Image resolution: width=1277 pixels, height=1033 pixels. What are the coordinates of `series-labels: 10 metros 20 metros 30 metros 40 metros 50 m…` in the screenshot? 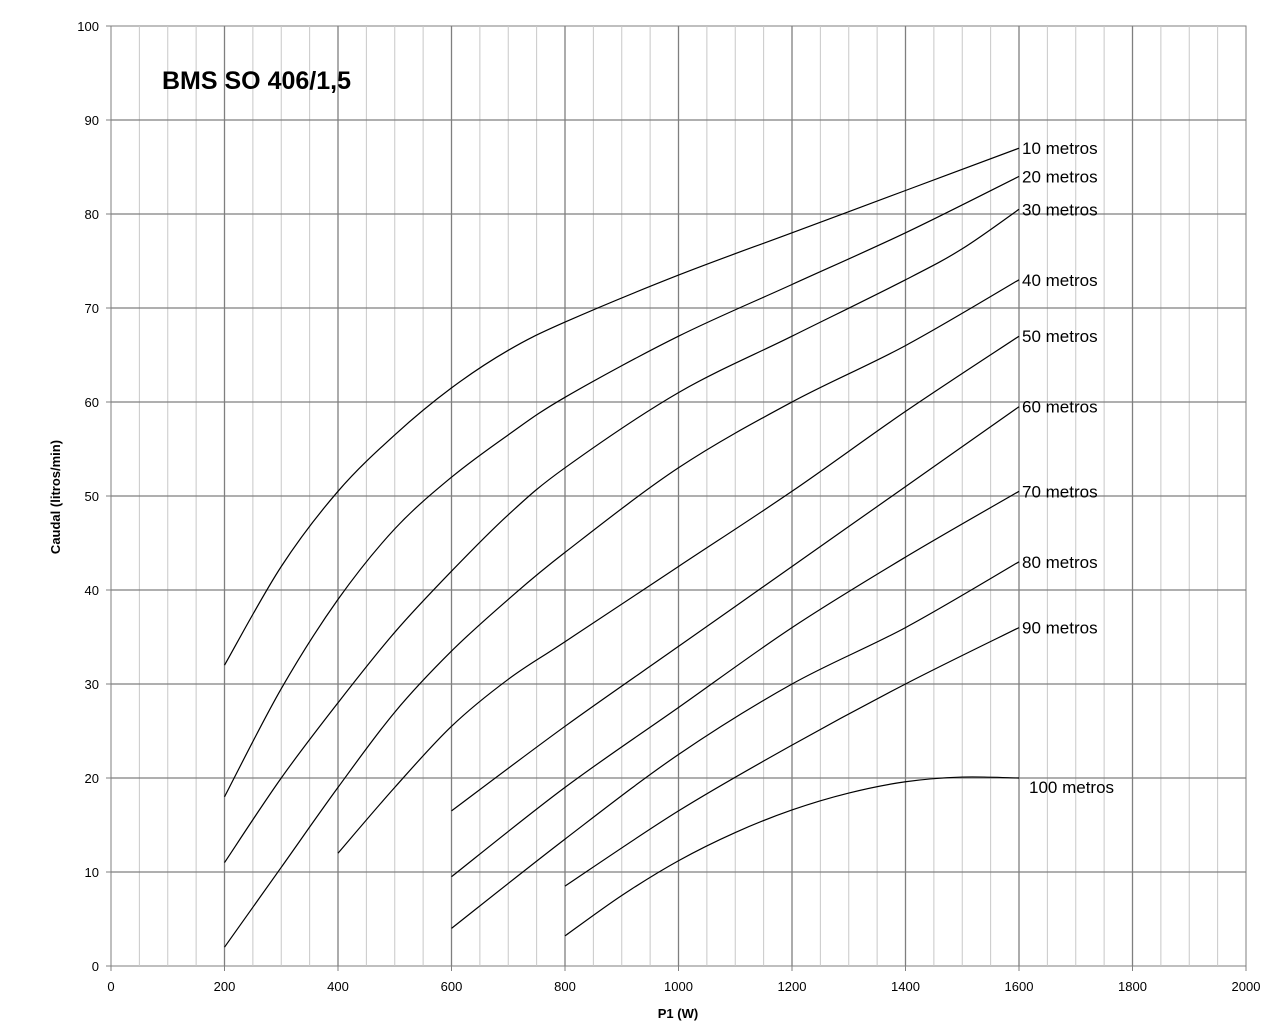 It's located at (1068, 468).